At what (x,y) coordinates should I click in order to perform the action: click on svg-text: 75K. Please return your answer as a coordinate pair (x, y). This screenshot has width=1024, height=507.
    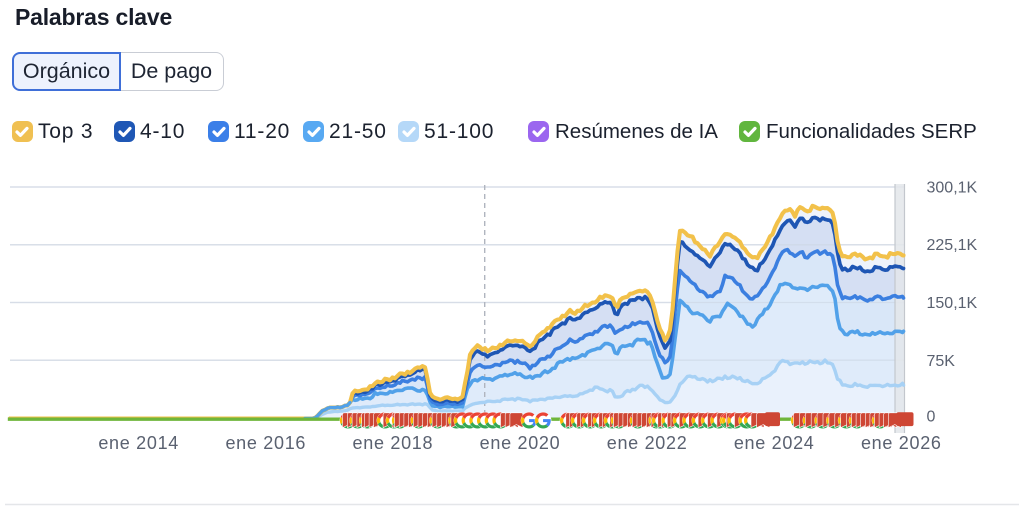
    Looking at the image, I should click on (941, 361).